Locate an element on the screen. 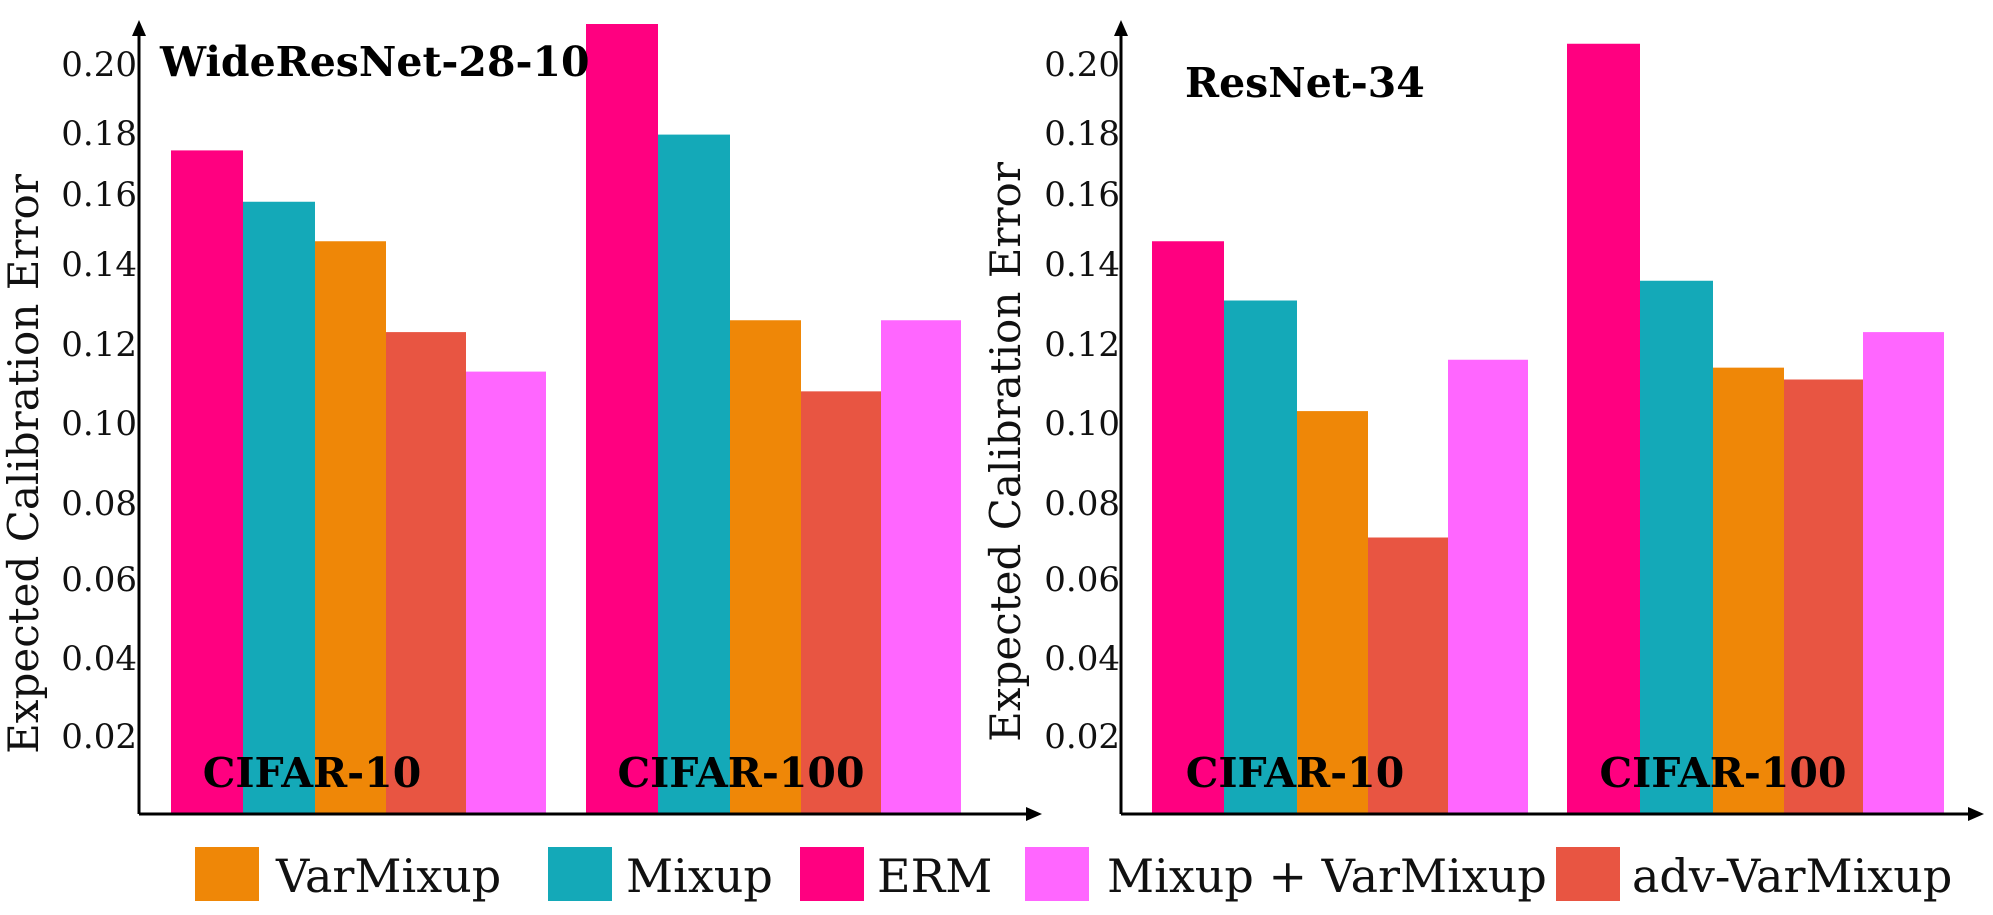 Image resolution: width=1993 pixels, height=915 pixels. y-axis-title-wideresnet-28-10: Expected Calibration Error is located at coordinates (24, 463).